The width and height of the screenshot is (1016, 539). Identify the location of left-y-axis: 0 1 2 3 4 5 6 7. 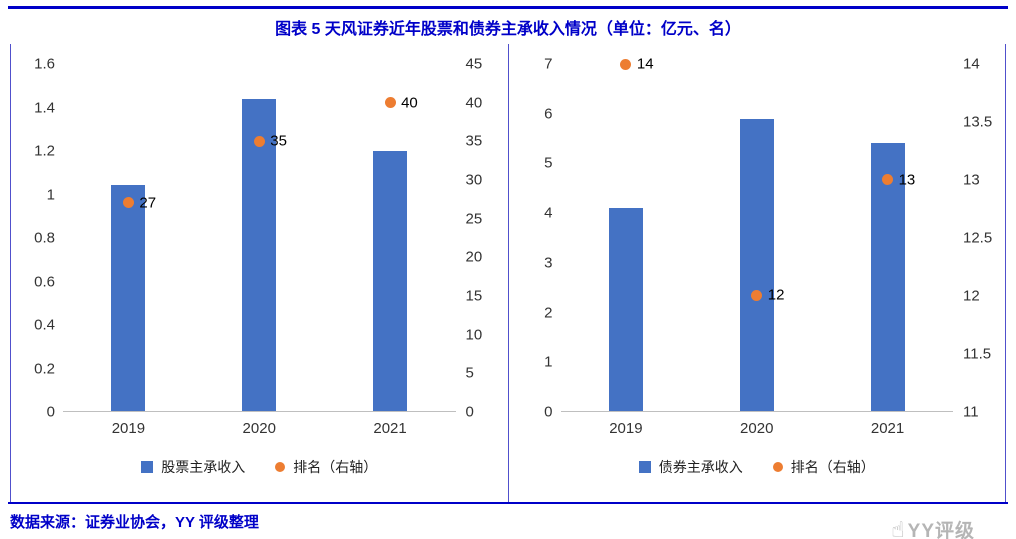
(538, 238).